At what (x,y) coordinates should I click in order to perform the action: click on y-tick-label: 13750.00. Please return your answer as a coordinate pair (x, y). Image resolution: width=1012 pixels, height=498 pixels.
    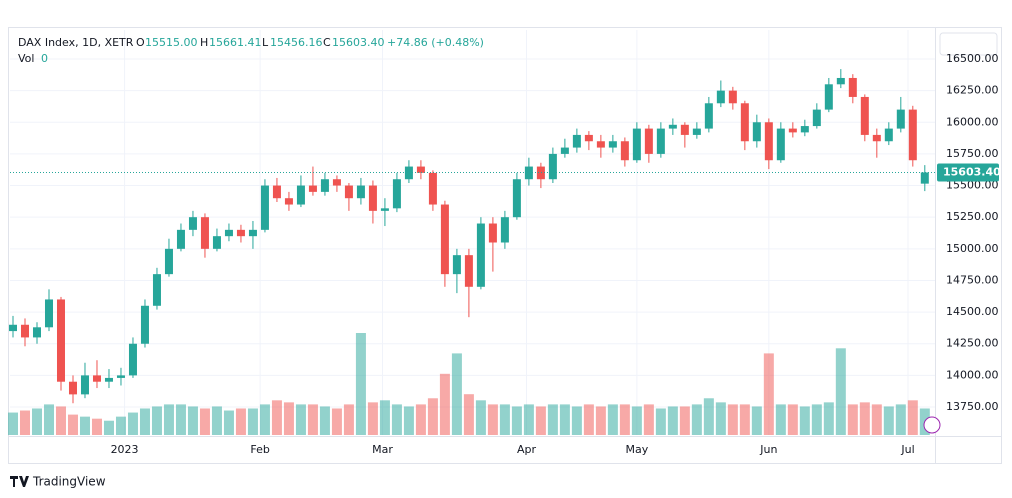
    Looking at the image, I should click on (972, 406).